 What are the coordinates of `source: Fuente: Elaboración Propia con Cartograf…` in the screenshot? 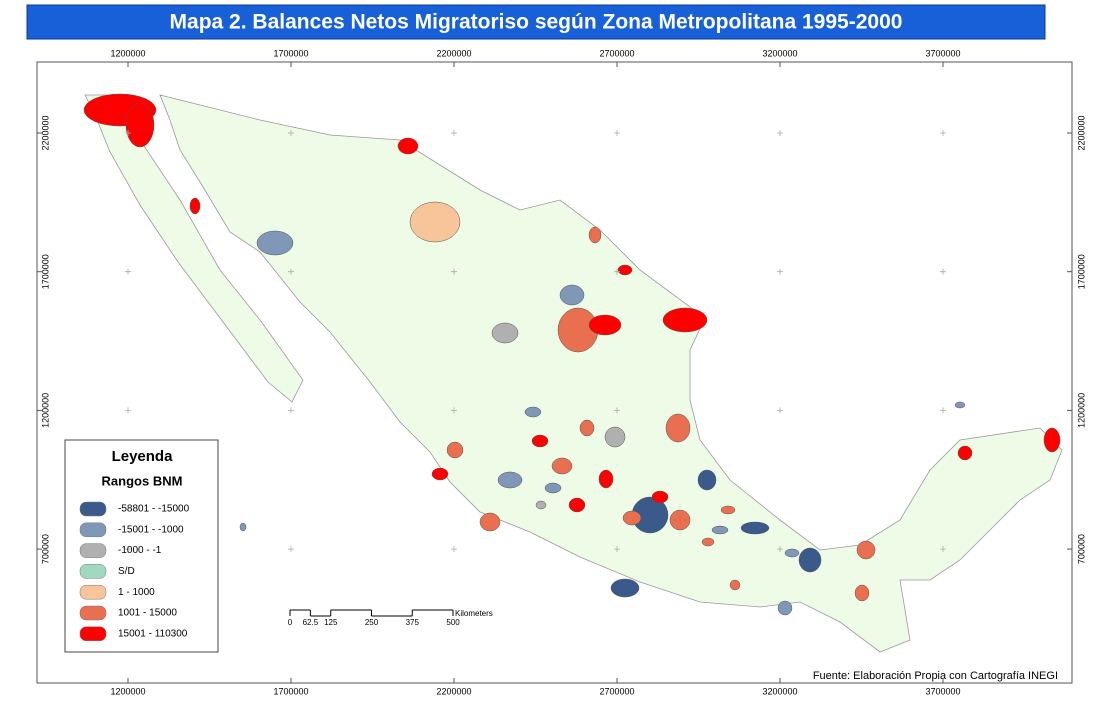 It's located at (935, 676).